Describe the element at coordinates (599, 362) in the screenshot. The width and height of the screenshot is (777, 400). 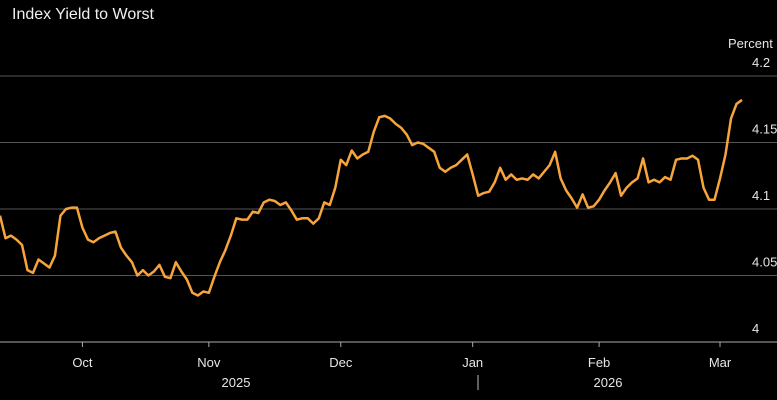
I see `x-tick-label: Feb` at that location.